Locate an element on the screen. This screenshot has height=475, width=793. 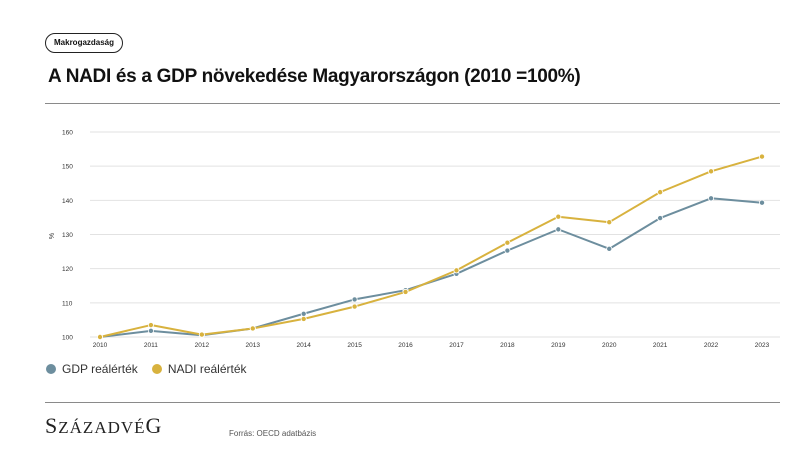
series-1-point-2014 is located at coordinates (303, 318).